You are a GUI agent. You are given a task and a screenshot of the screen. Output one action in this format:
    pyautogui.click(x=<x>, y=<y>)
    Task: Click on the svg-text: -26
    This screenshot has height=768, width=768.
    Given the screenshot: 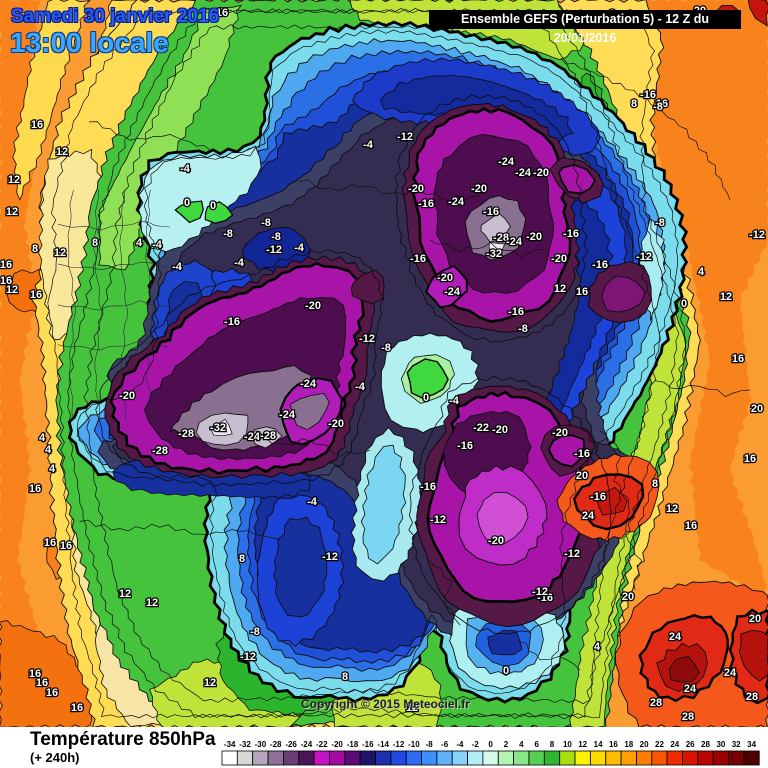 What is the action you would take?
    pyautogui.click(x=291, y=744)
    